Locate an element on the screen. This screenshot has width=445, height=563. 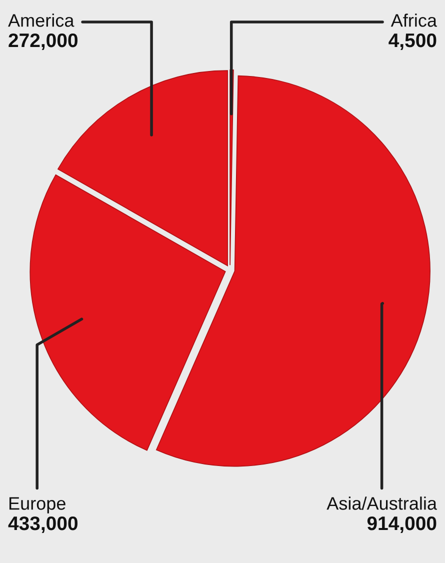
slice-label: Asia/Australia is located at coordinates (381, 503).